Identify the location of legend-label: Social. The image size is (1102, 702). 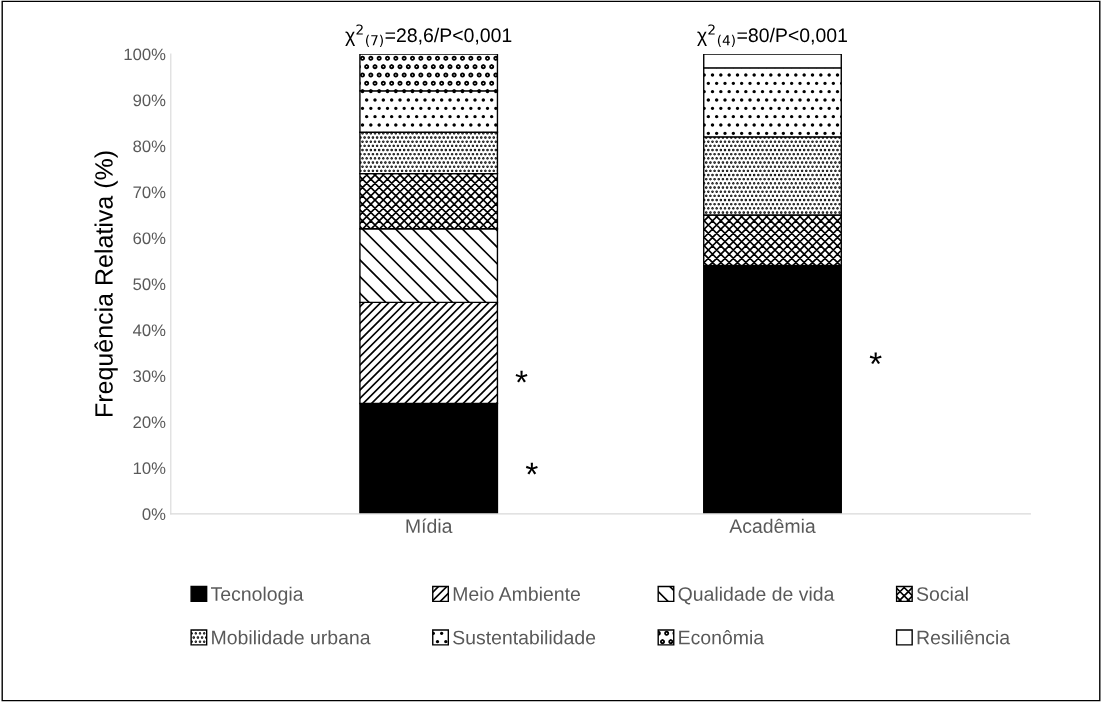
(942, 593).